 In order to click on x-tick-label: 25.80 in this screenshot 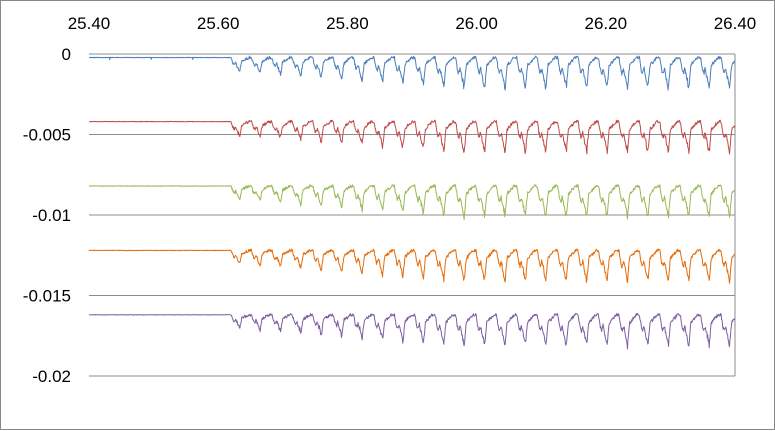, I will do `click(347, 23)`.